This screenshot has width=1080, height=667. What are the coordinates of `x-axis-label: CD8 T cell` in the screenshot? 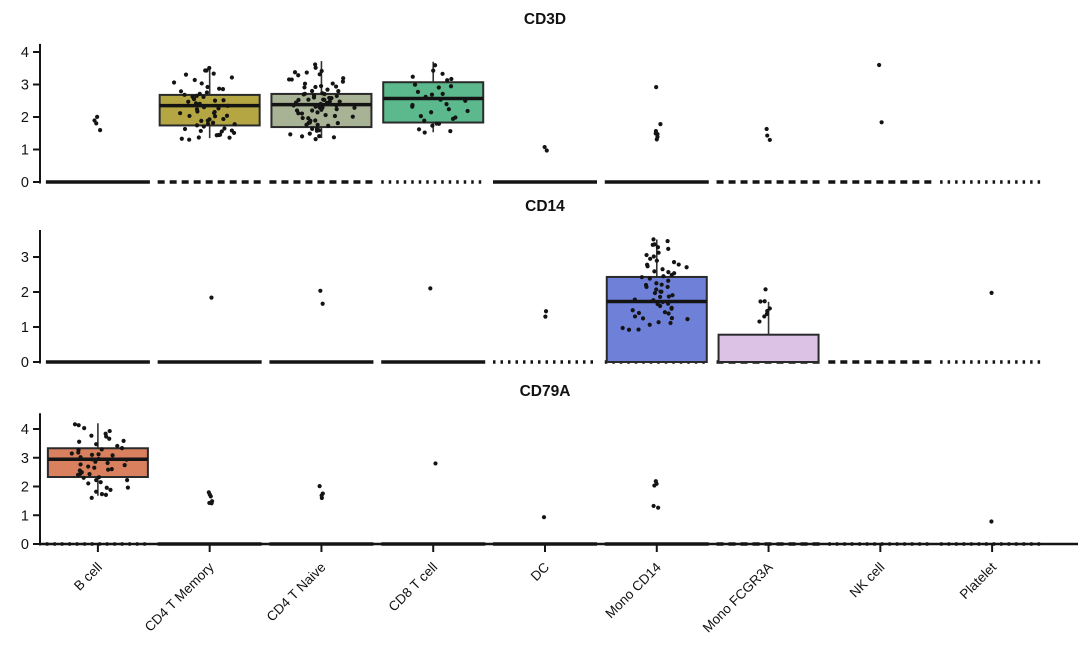 It's located at (413, 587).